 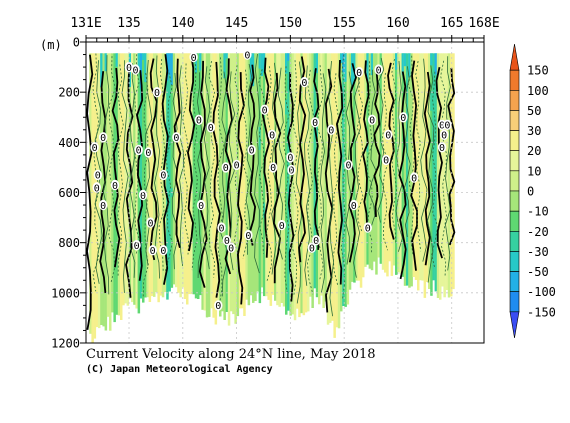 What do you see at coordinates (76, 43) in the screenshot?
I see `y-tick-label: 0` at bounding box center [76, 43].